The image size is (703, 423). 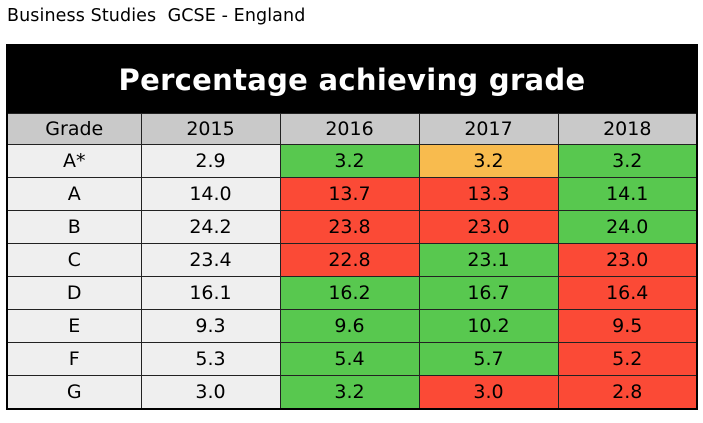 I want to click on grade-cell: D, so click(x=74, y=293).